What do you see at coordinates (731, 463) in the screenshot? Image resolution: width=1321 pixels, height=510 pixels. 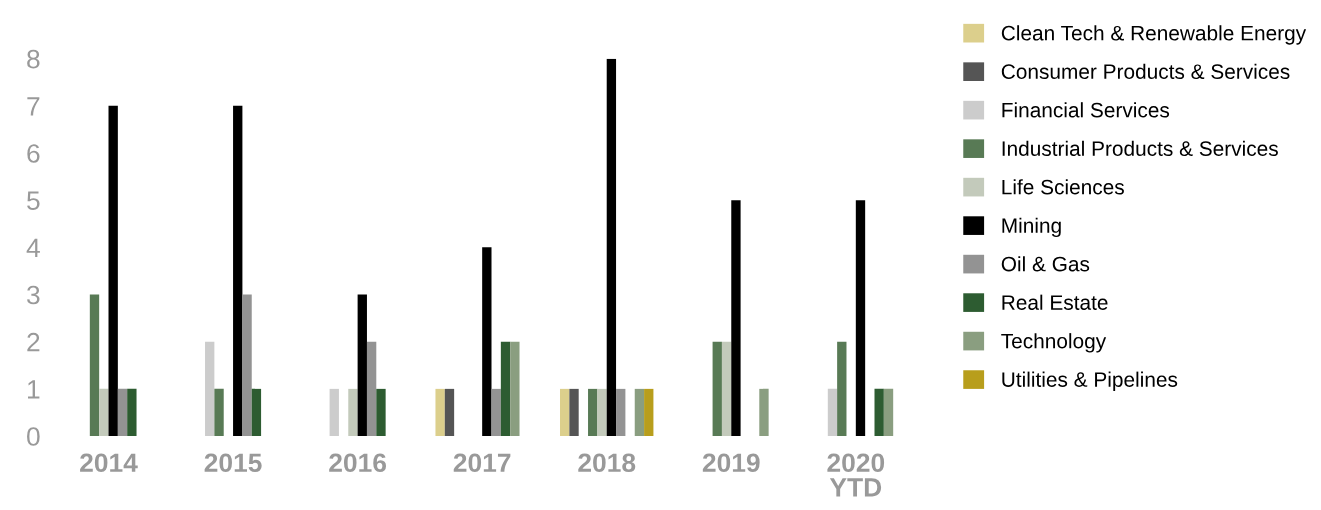 I see `x-tick-label: 2019` at bounding box center [731, 463].